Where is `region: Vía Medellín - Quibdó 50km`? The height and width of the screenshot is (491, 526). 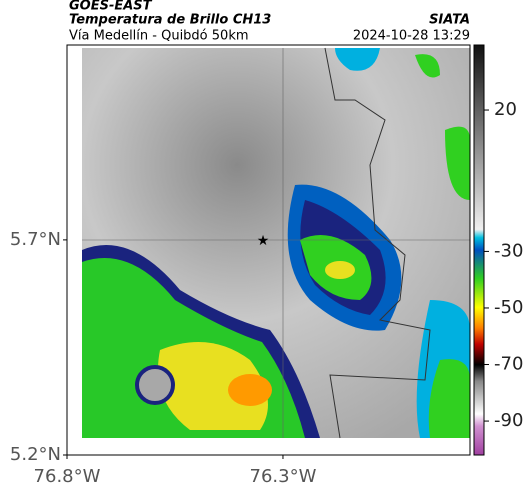
region: Vía Medellín - Quibdó 50km is located at coordinates (159, 36).